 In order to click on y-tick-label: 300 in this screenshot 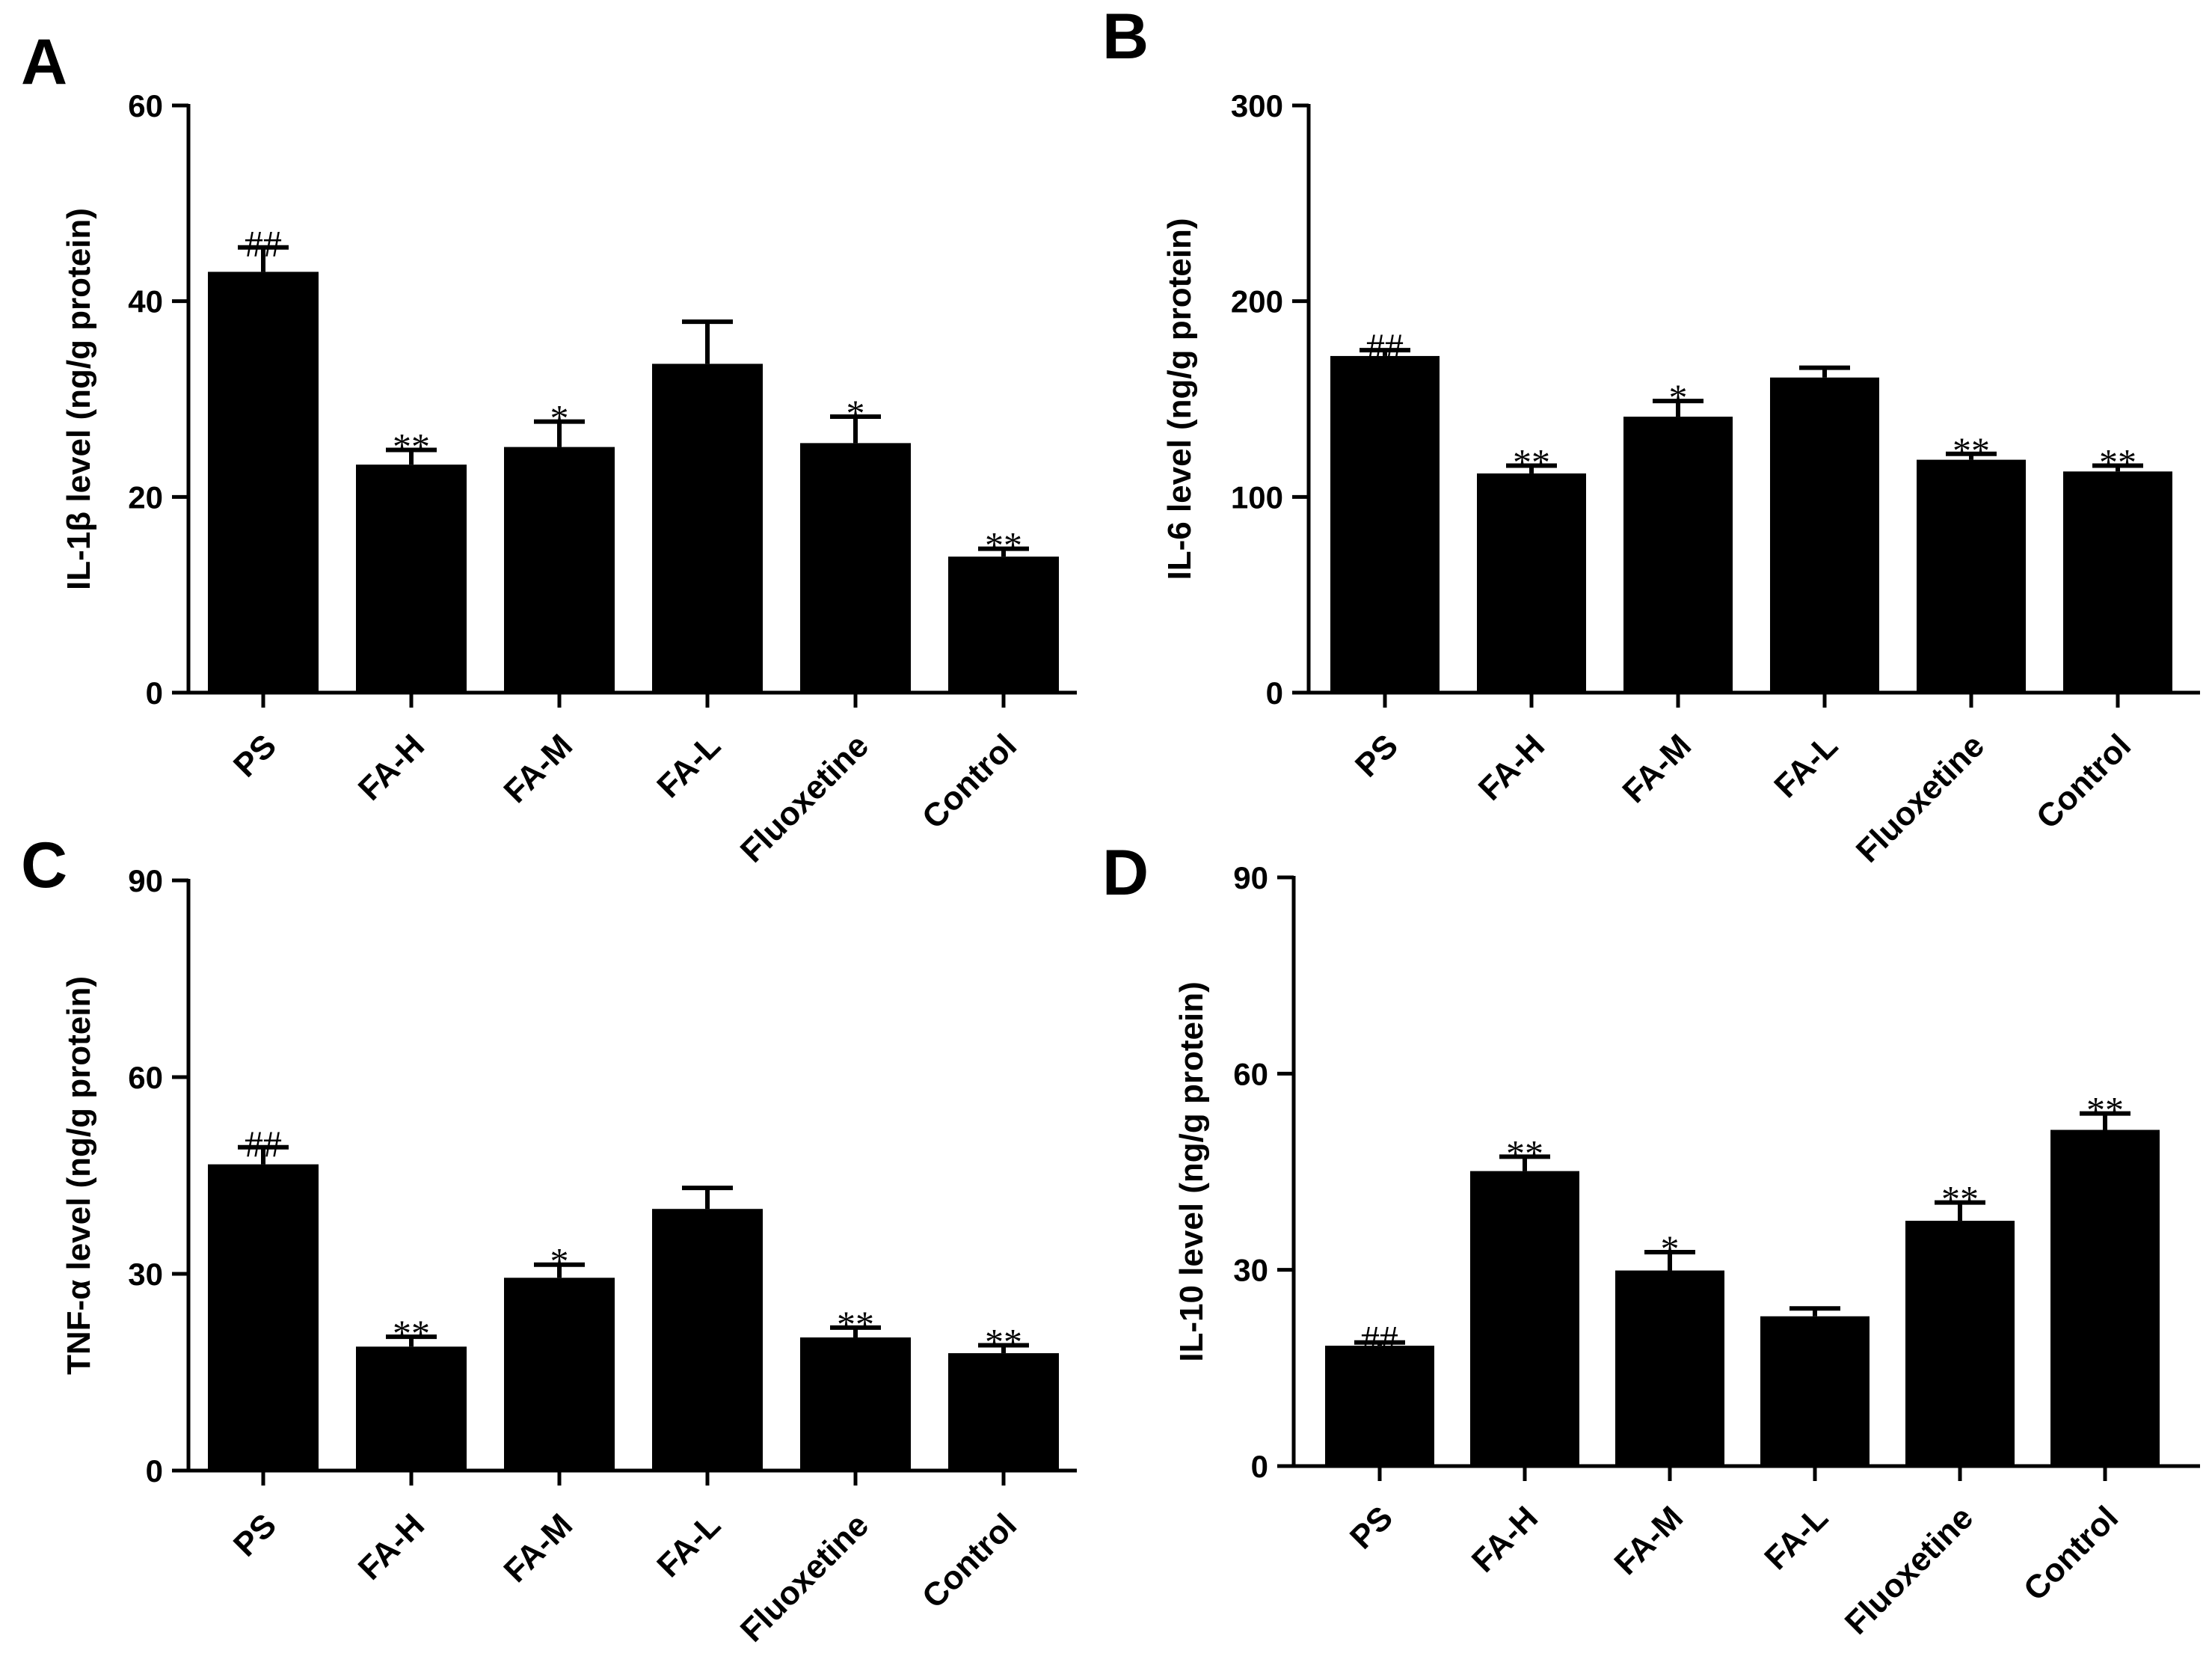, I will do `click(1257, 105)`.